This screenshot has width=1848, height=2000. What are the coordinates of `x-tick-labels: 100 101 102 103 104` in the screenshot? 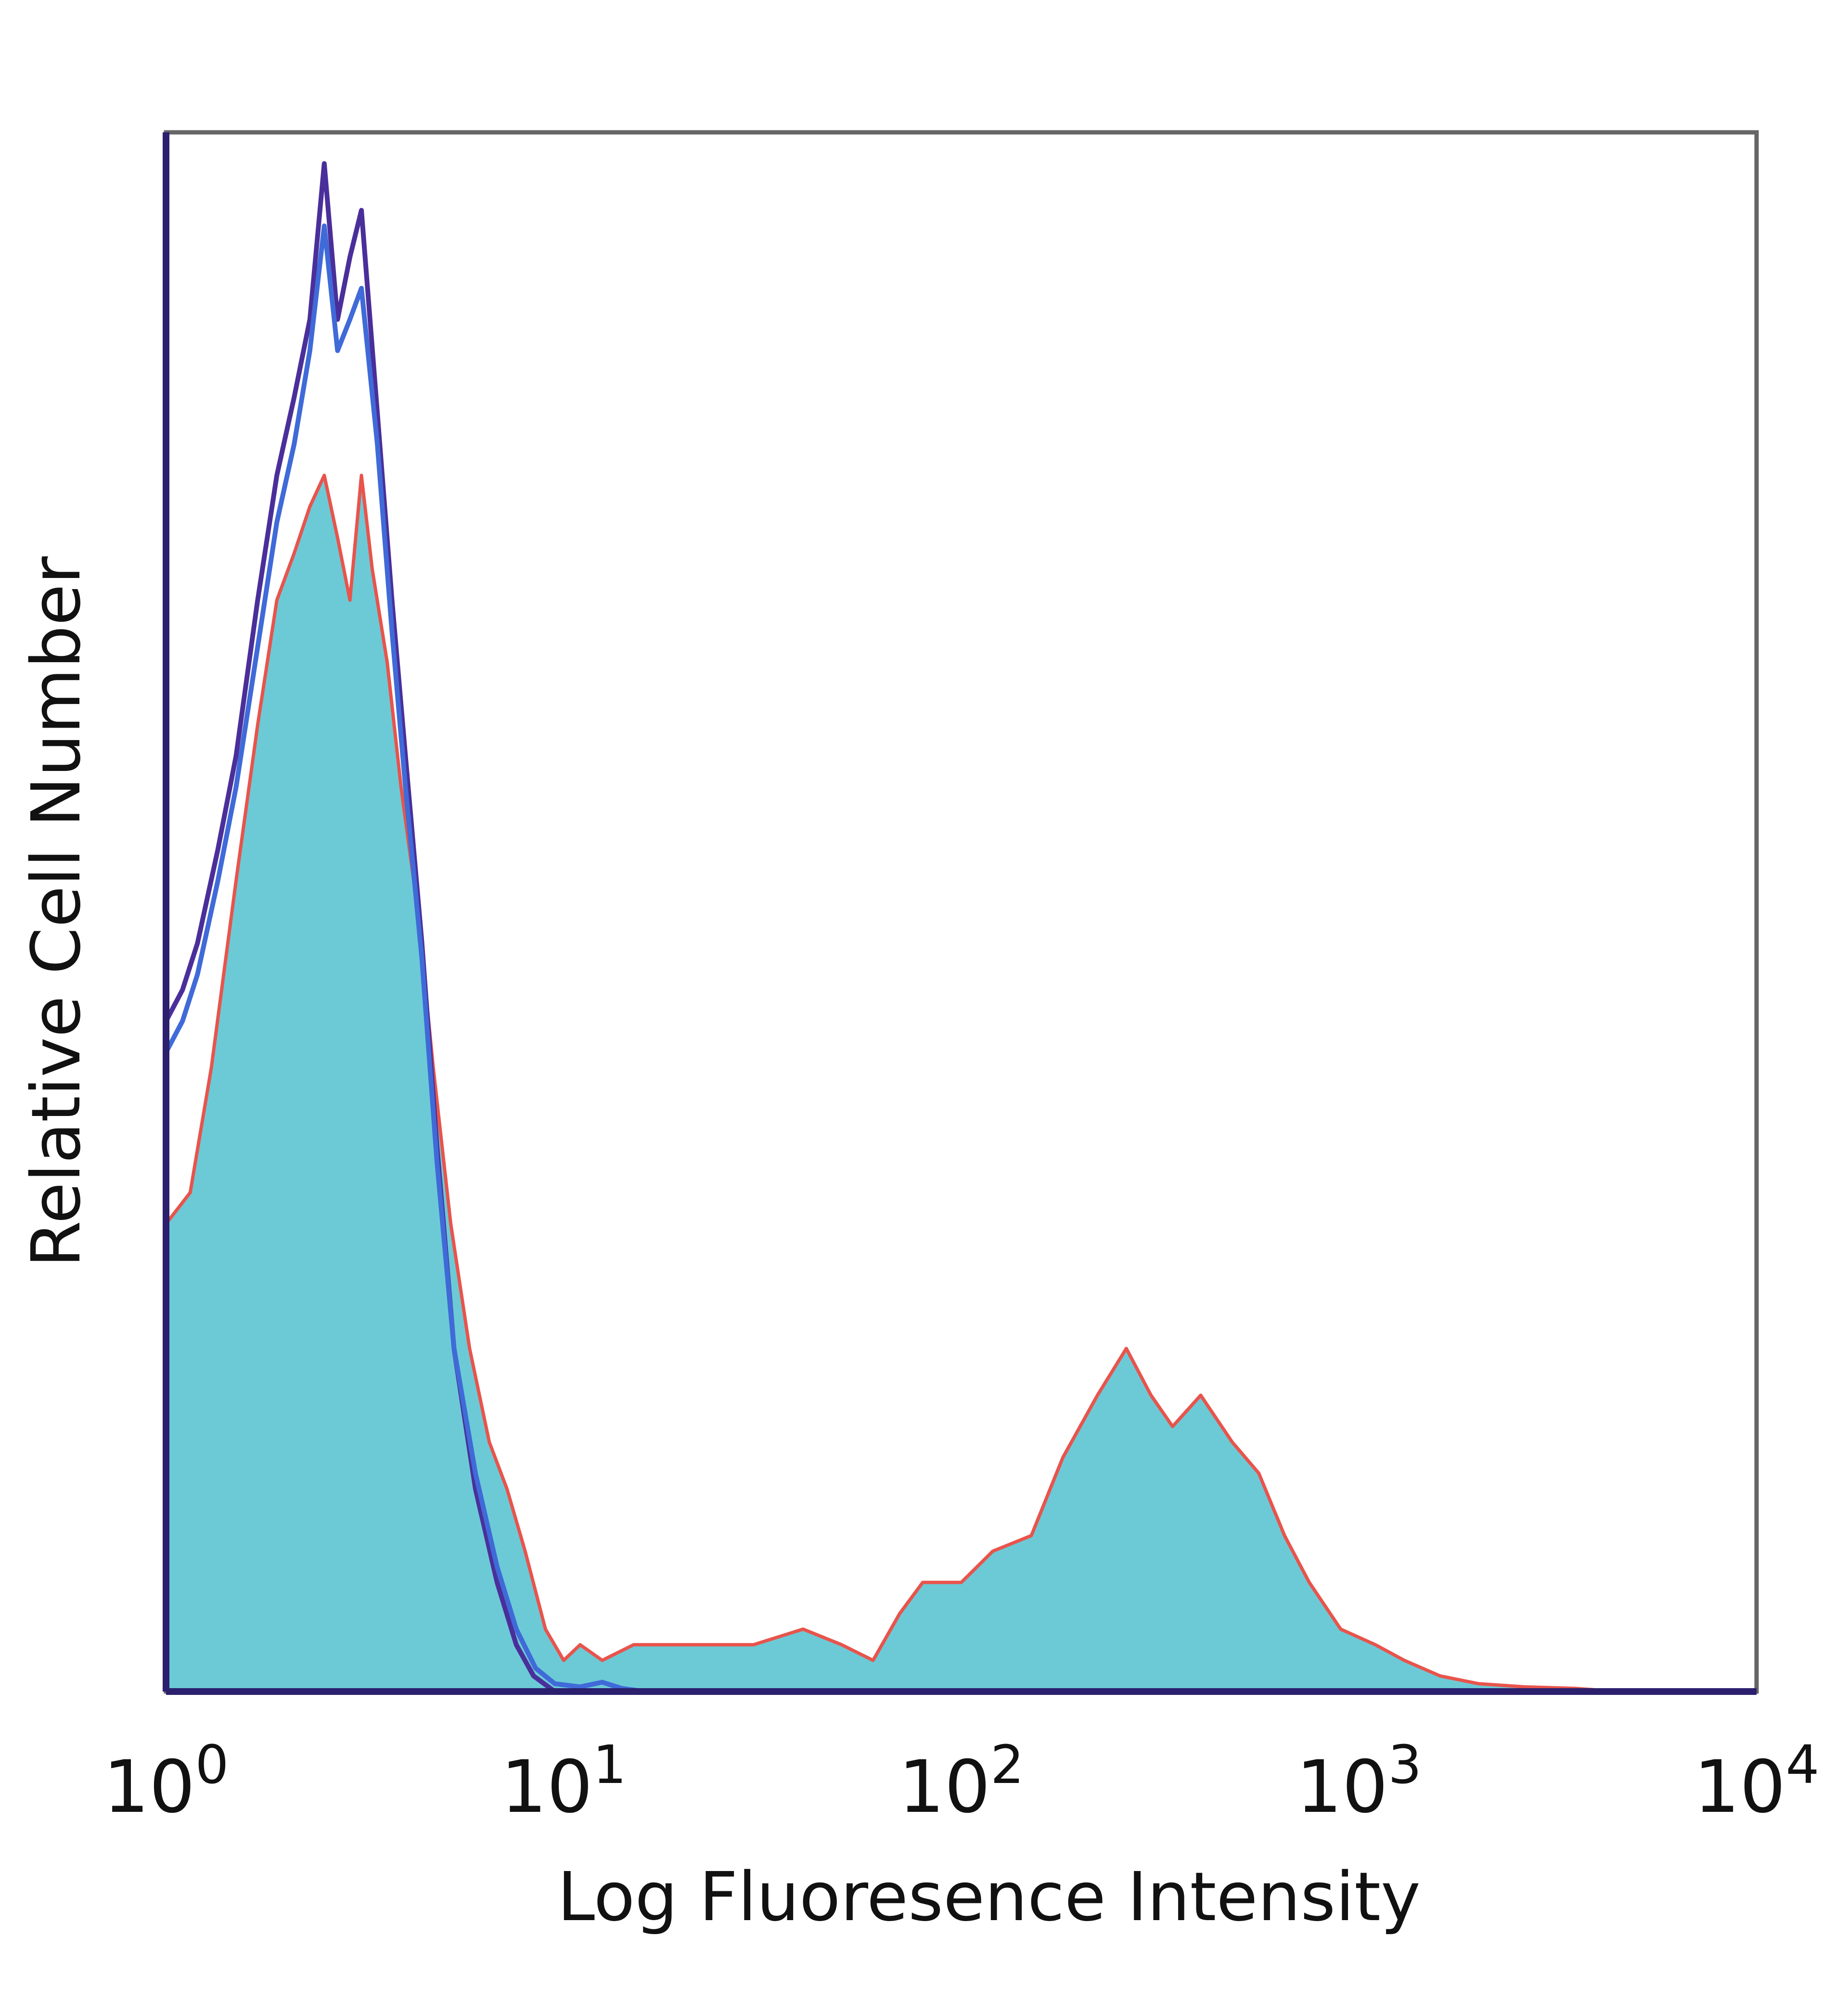 It's located at (961, 1781).